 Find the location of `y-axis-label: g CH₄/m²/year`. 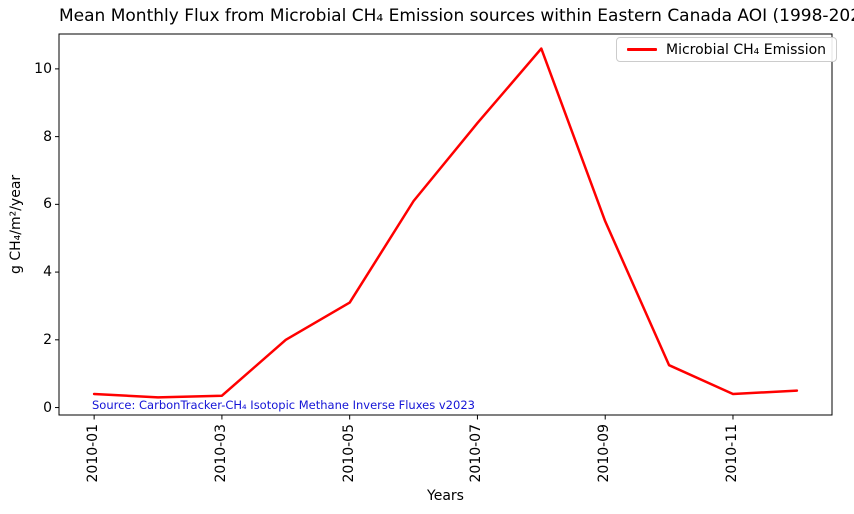

y-axis-label: g CH₄/m²/year is located at coordinates (16, 224).